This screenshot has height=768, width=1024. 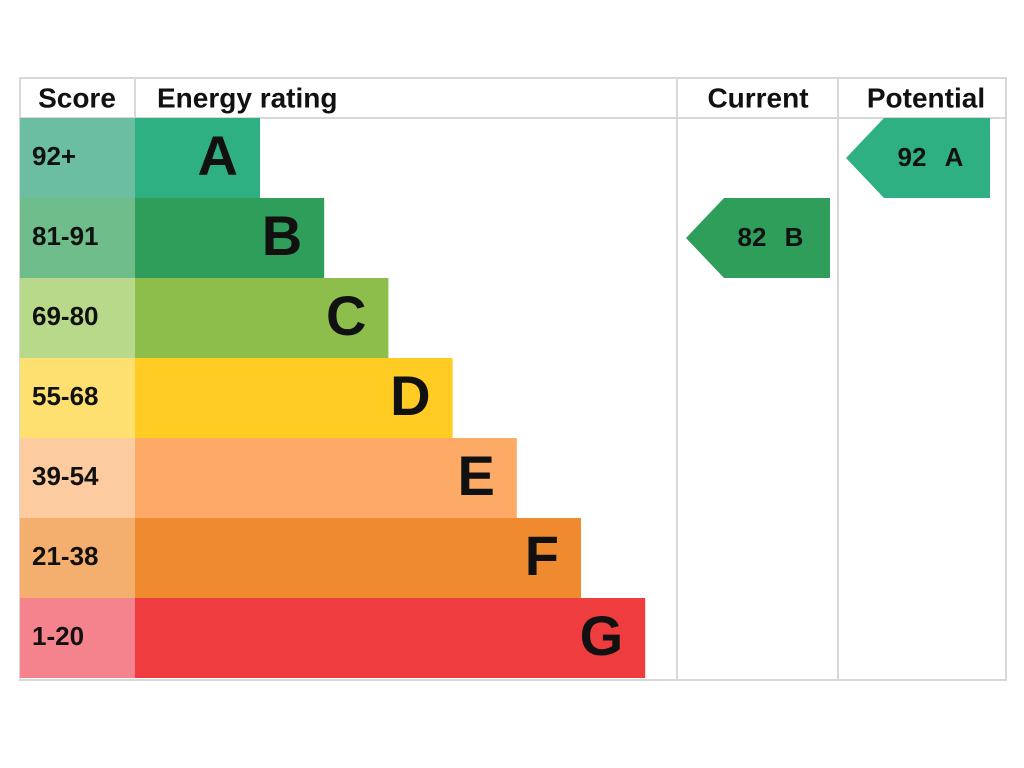 What do you see at coordinates (794, 237) in the screenshot?
I see `current-rating: B` at bounding box center [794, 237].